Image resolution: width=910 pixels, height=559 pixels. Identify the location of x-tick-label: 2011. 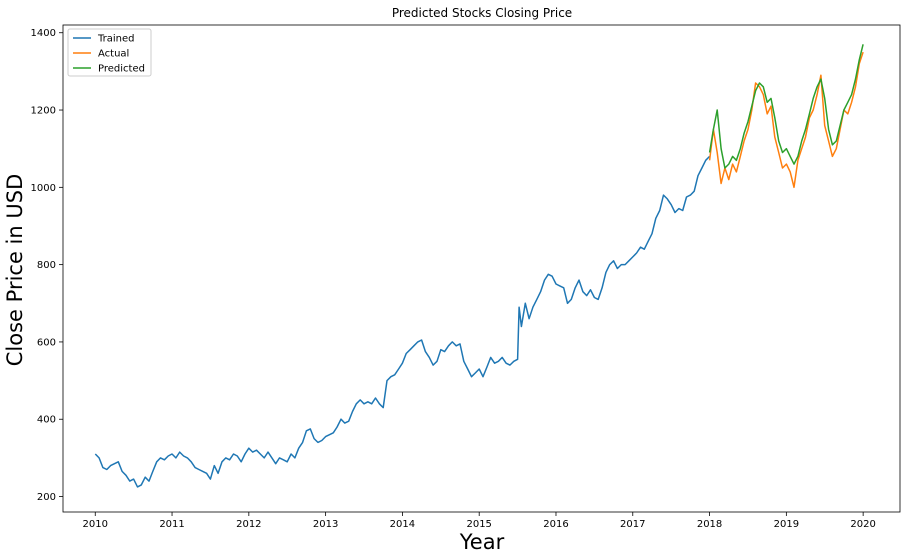
(171, 524).